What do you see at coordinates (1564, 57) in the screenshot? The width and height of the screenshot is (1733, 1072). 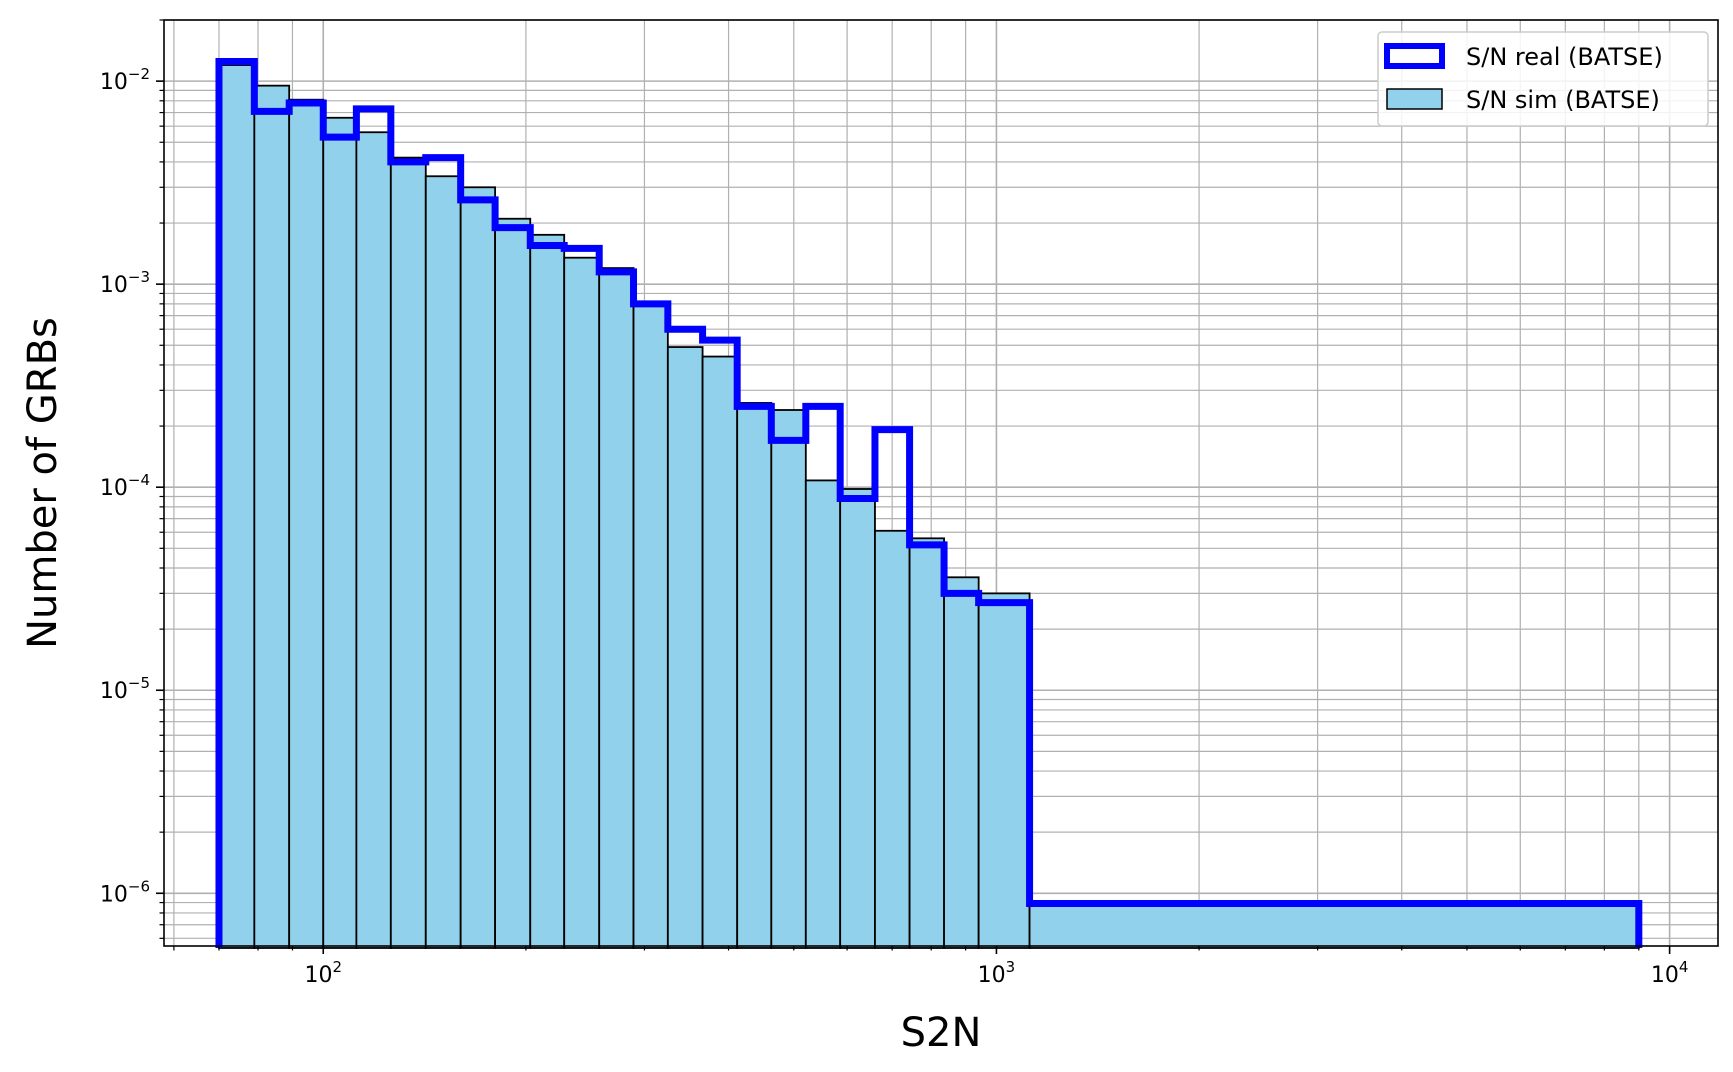 I see `legend-label-real: S/N real (BATSE)` at bounding box center [1564, 57].